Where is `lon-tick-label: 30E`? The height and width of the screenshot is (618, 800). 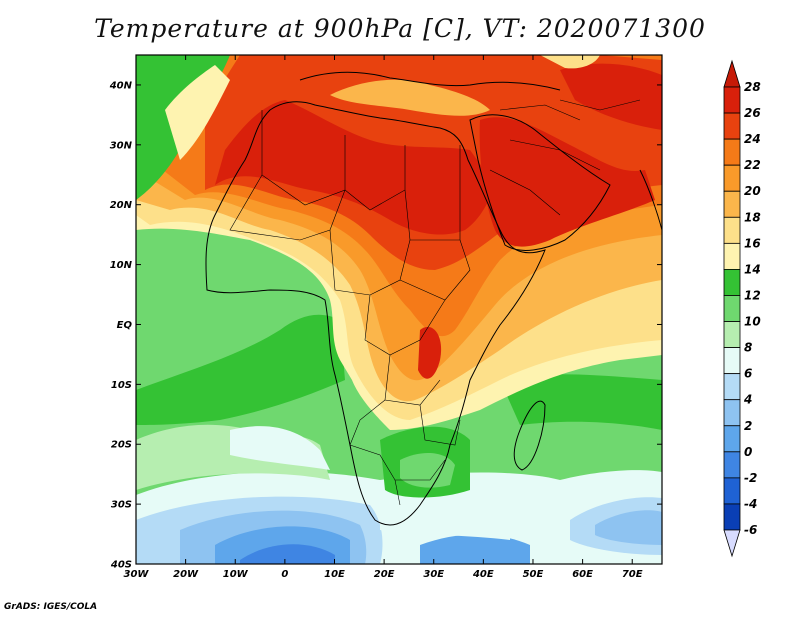 lon-tick-label: 30E is located at coordinates (433, 574).